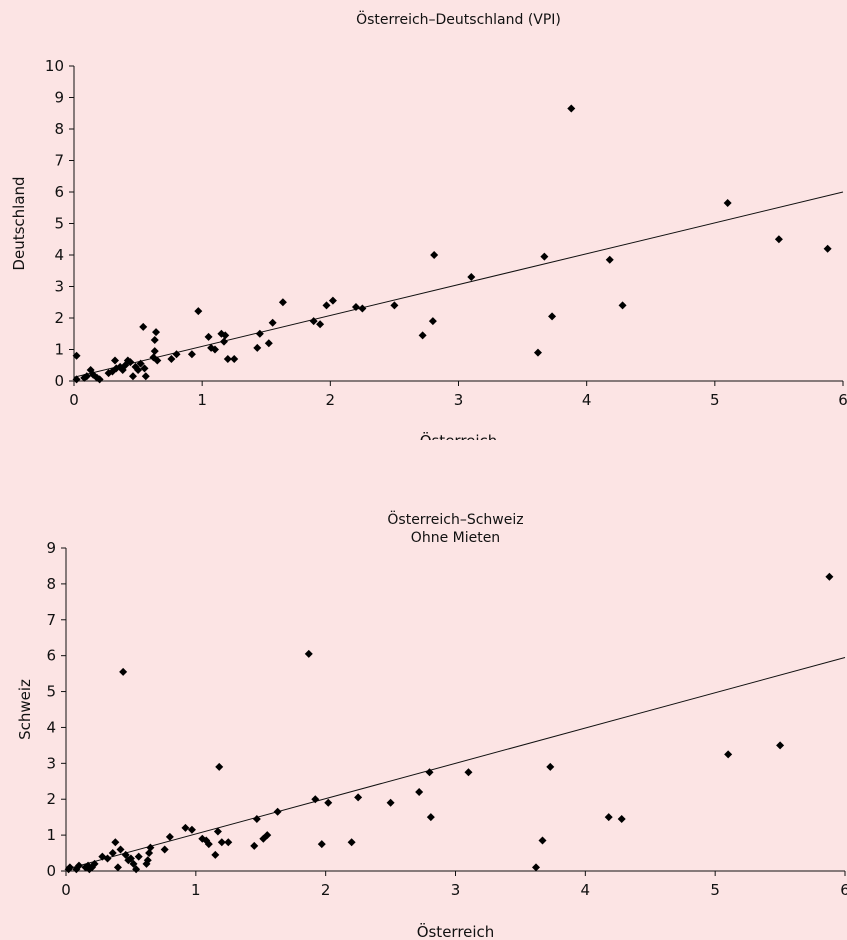 Image resolution: width=847 pixels, height=940 pixels. Describe the element at coordinates (59, 287) in the screenshot. I see `y-tick-label: 3` at that location.